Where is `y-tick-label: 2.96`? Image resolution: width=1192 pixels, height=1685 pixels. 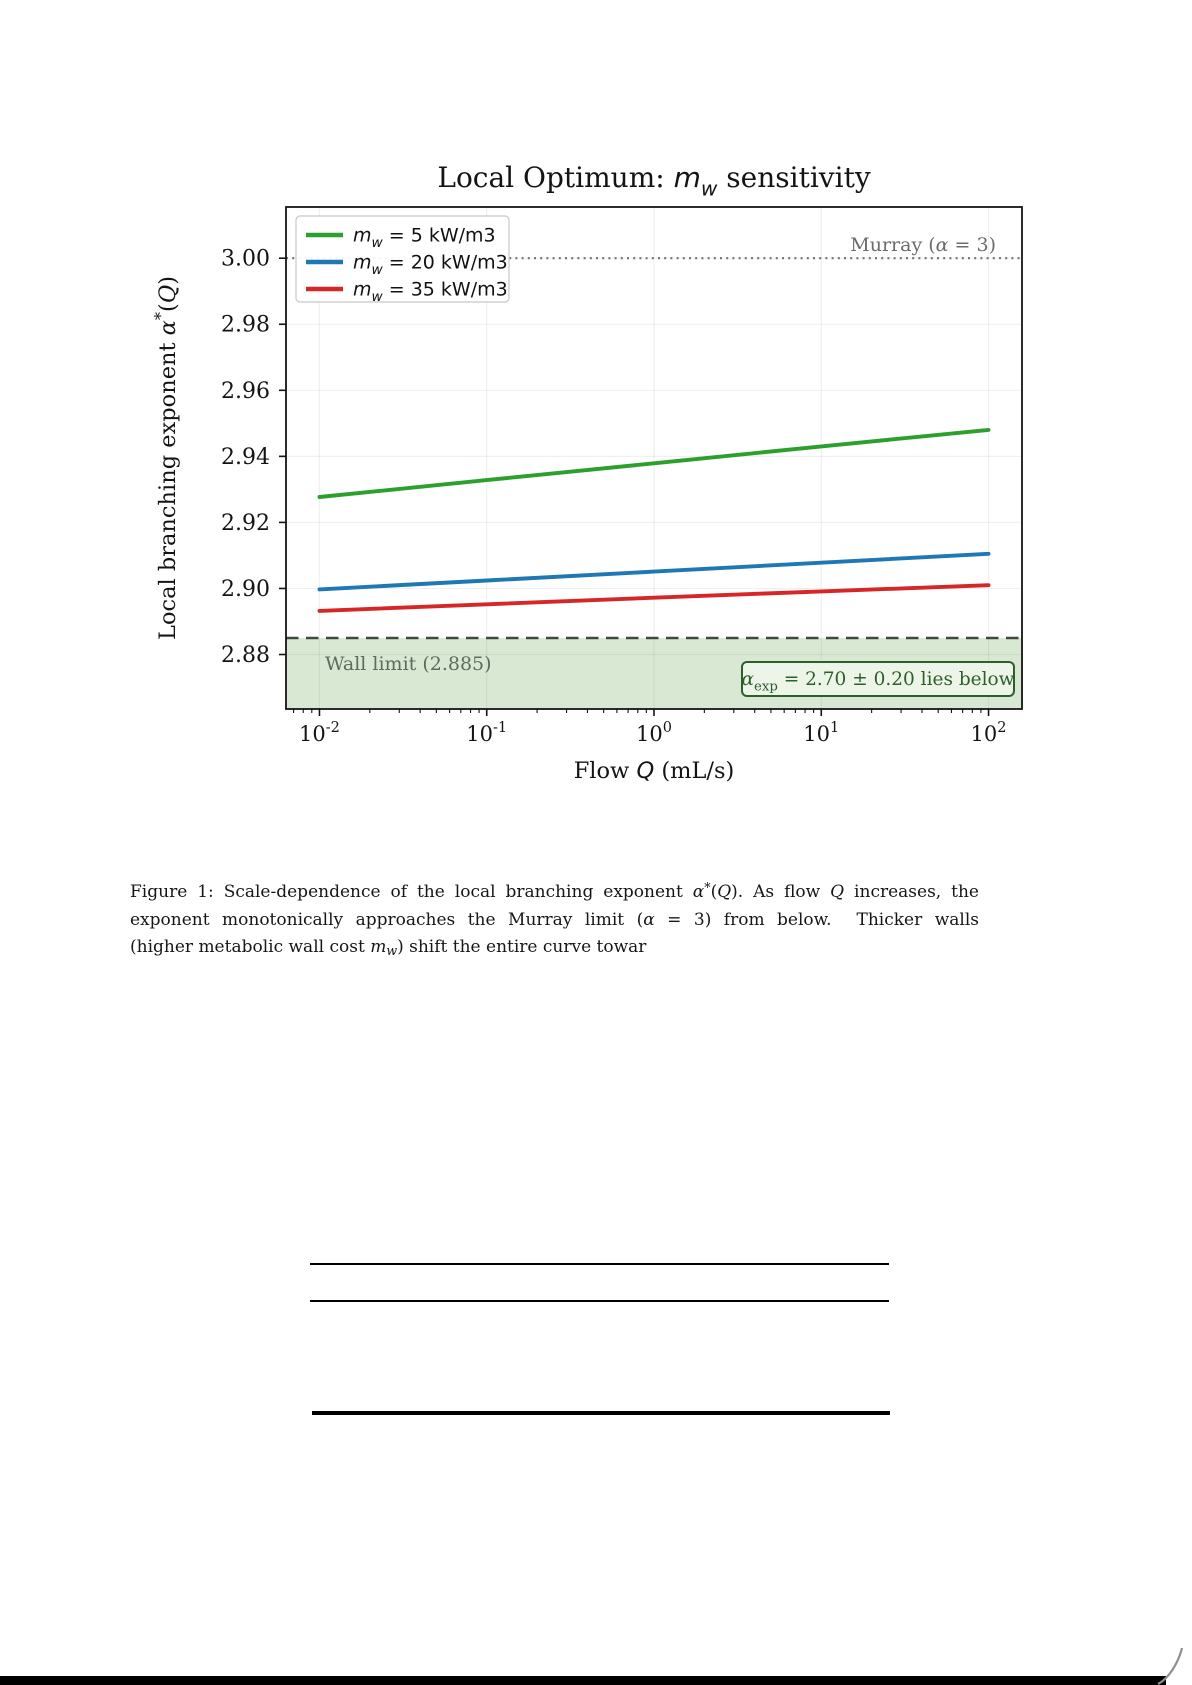
y-tick-label: 2.96 is located at coordinates (245, 391).